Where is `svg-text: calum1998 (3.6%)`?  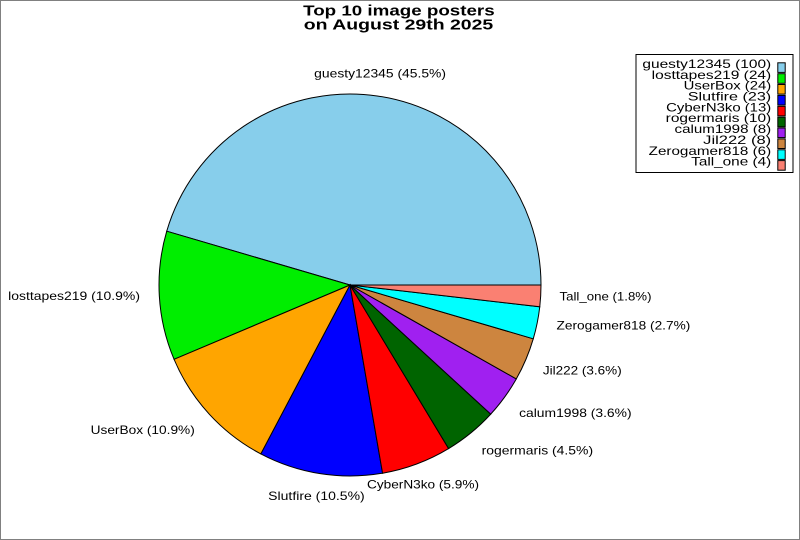
svg-text: calum1998 (3.6%) is located at coordinates (575, 413).